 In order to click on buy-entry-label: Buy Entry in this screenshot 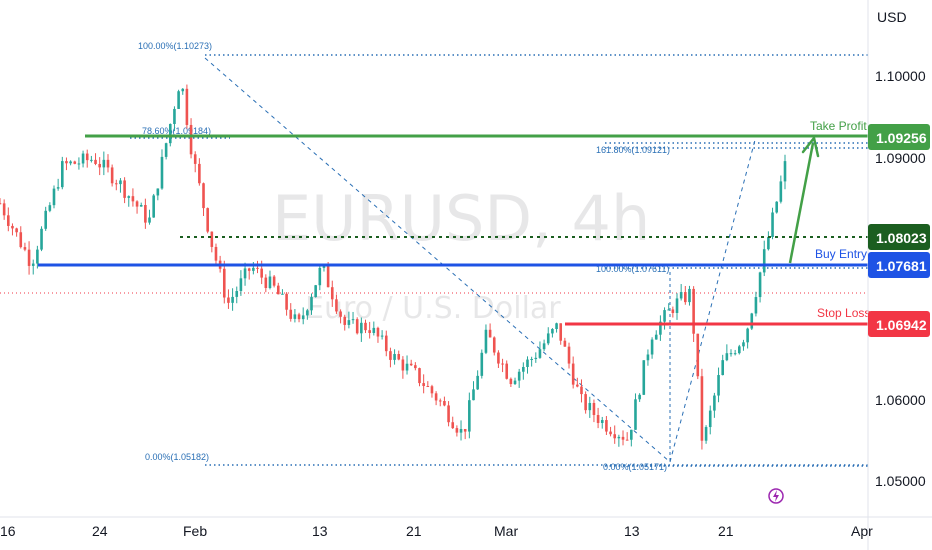, I will do `click(841, 254)`.